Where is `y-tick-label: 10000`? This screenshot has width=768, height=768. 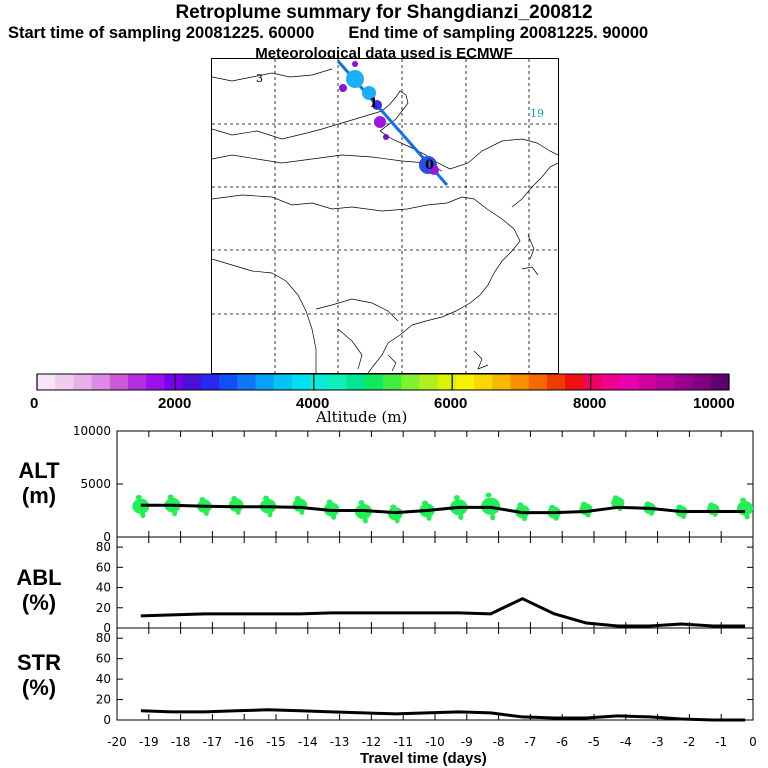 y-tick-label: 10000 is located at coordinates (92, 431).